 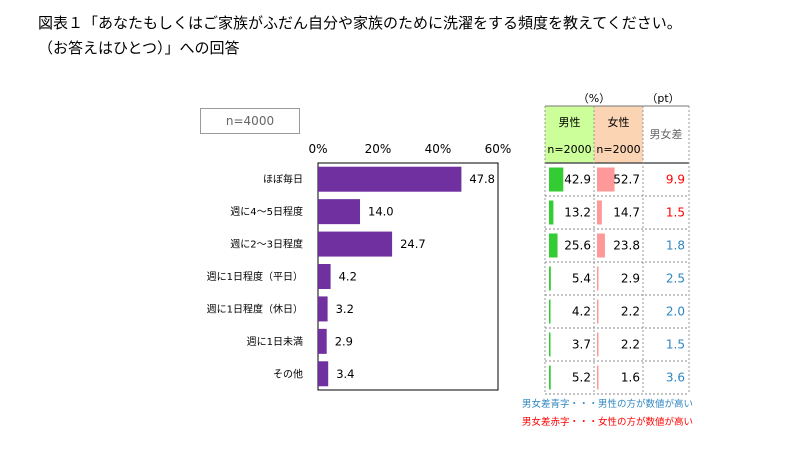 I want to click on gender-diff-value: 3.6, so click(x=675, y=378).